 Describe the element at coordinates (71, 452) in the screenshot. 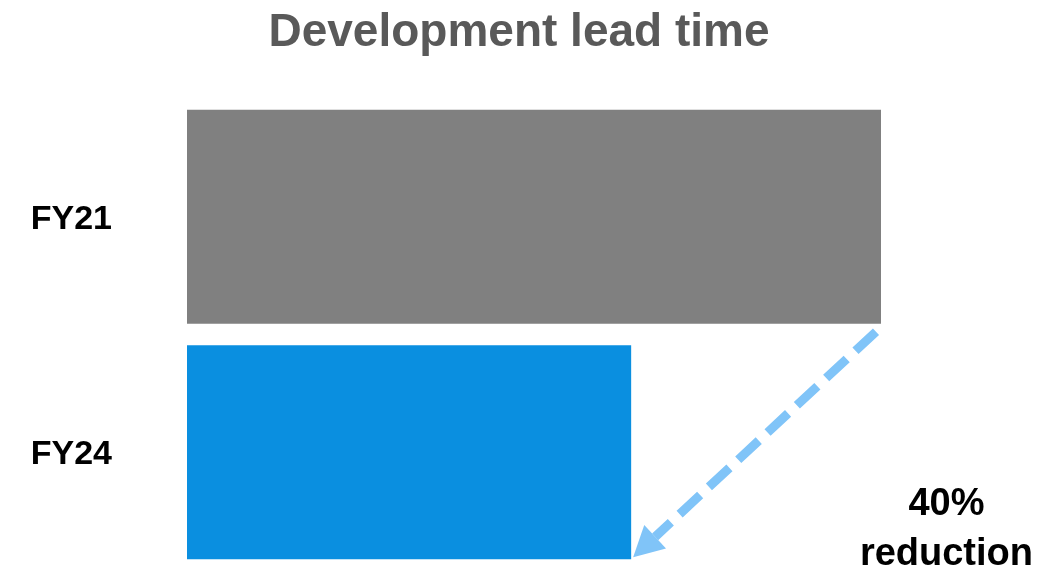

I see `y-tick-label: FY24` at that location.